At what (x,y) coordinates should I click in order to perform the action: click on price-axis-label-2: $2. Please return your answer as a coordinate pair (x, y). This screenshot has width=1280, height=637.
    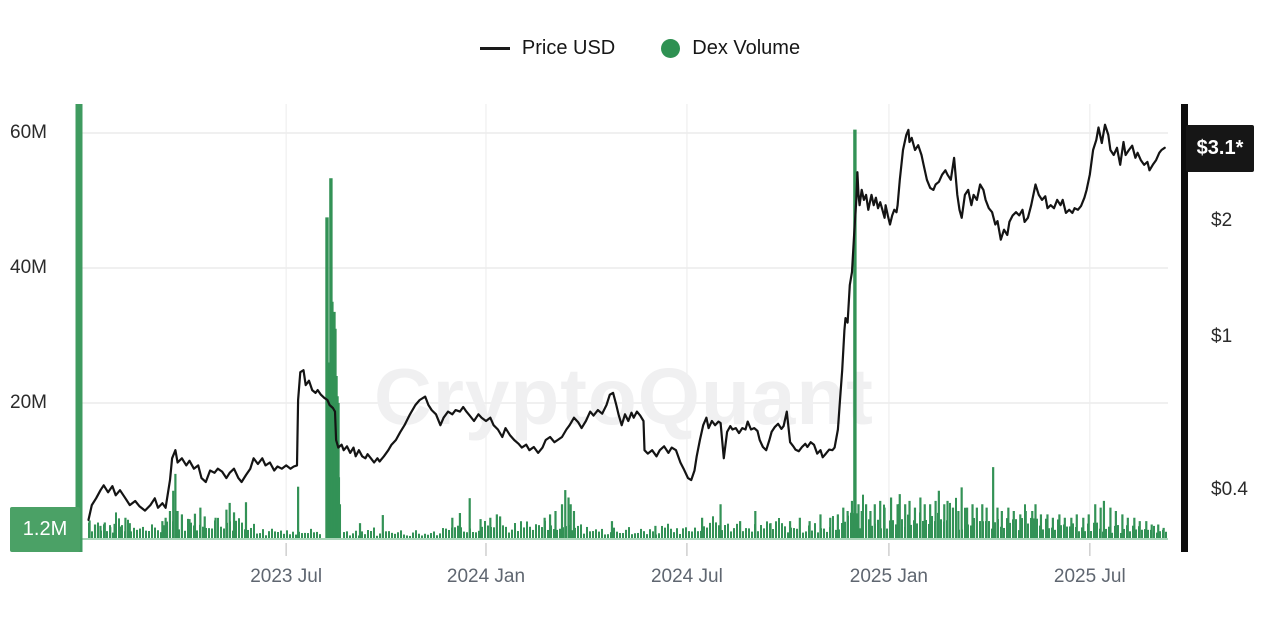
    Looking at the image, I should click on (1222, 221).